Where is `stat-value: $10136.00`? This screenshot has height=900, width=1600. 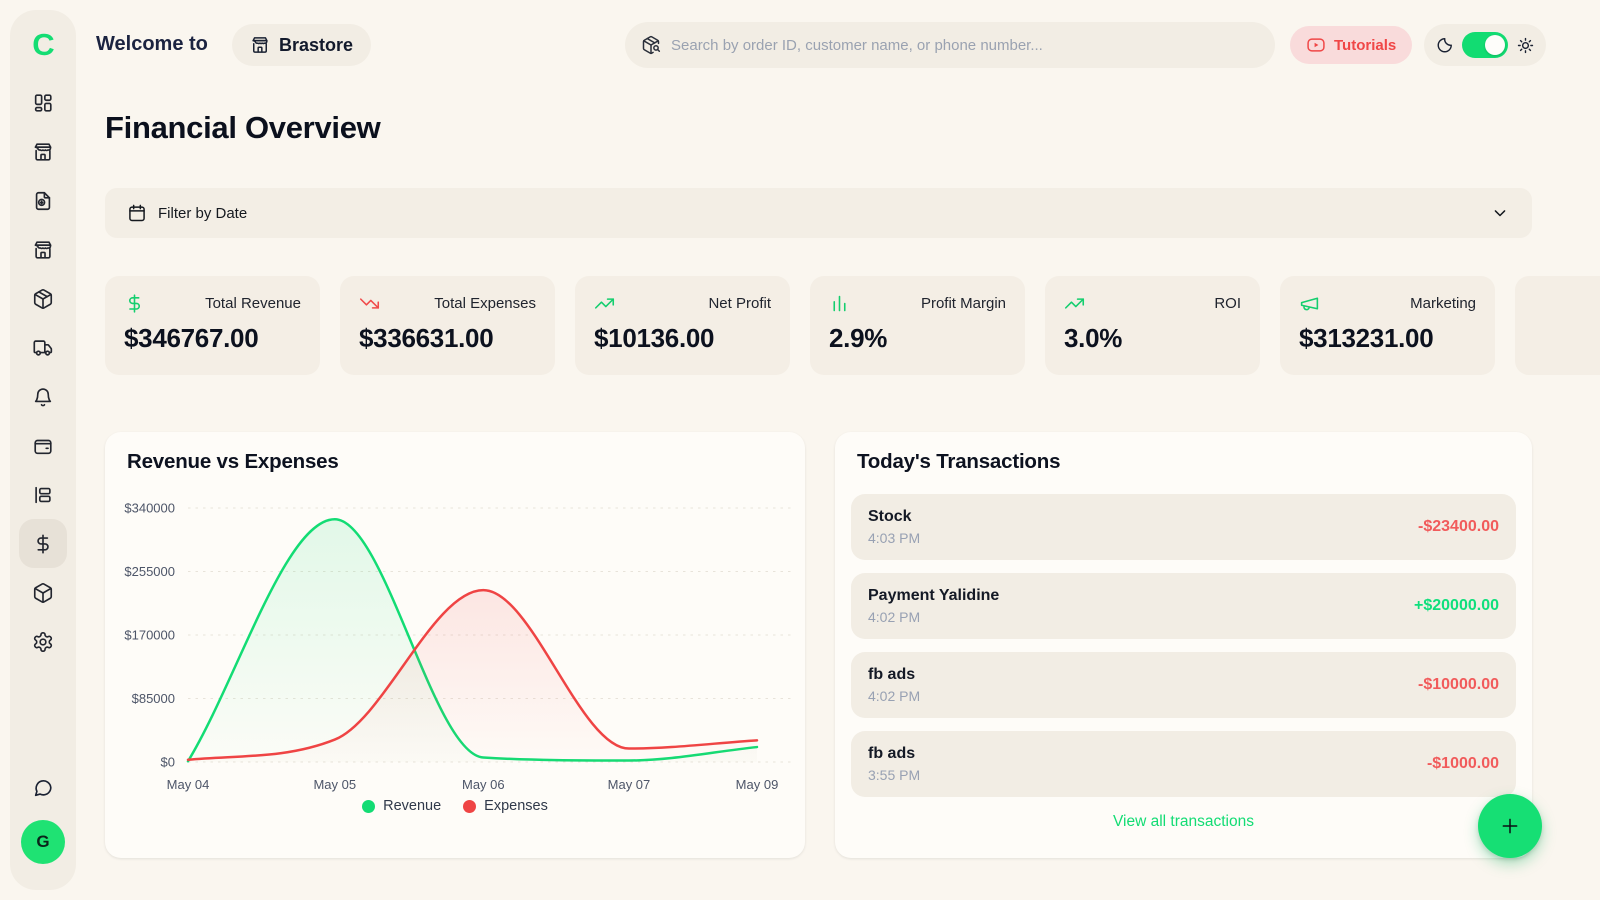
stat-value: $10136.00 is located at coordinates (654, 338).